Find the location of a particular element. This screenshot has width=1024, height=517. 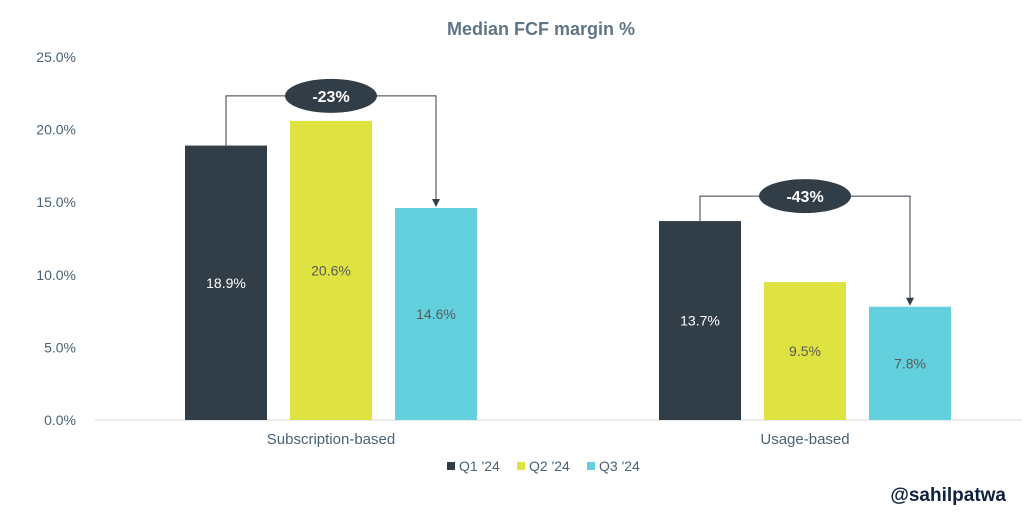

legend-label: Q3 '24 is located at coordinates (619, 466).